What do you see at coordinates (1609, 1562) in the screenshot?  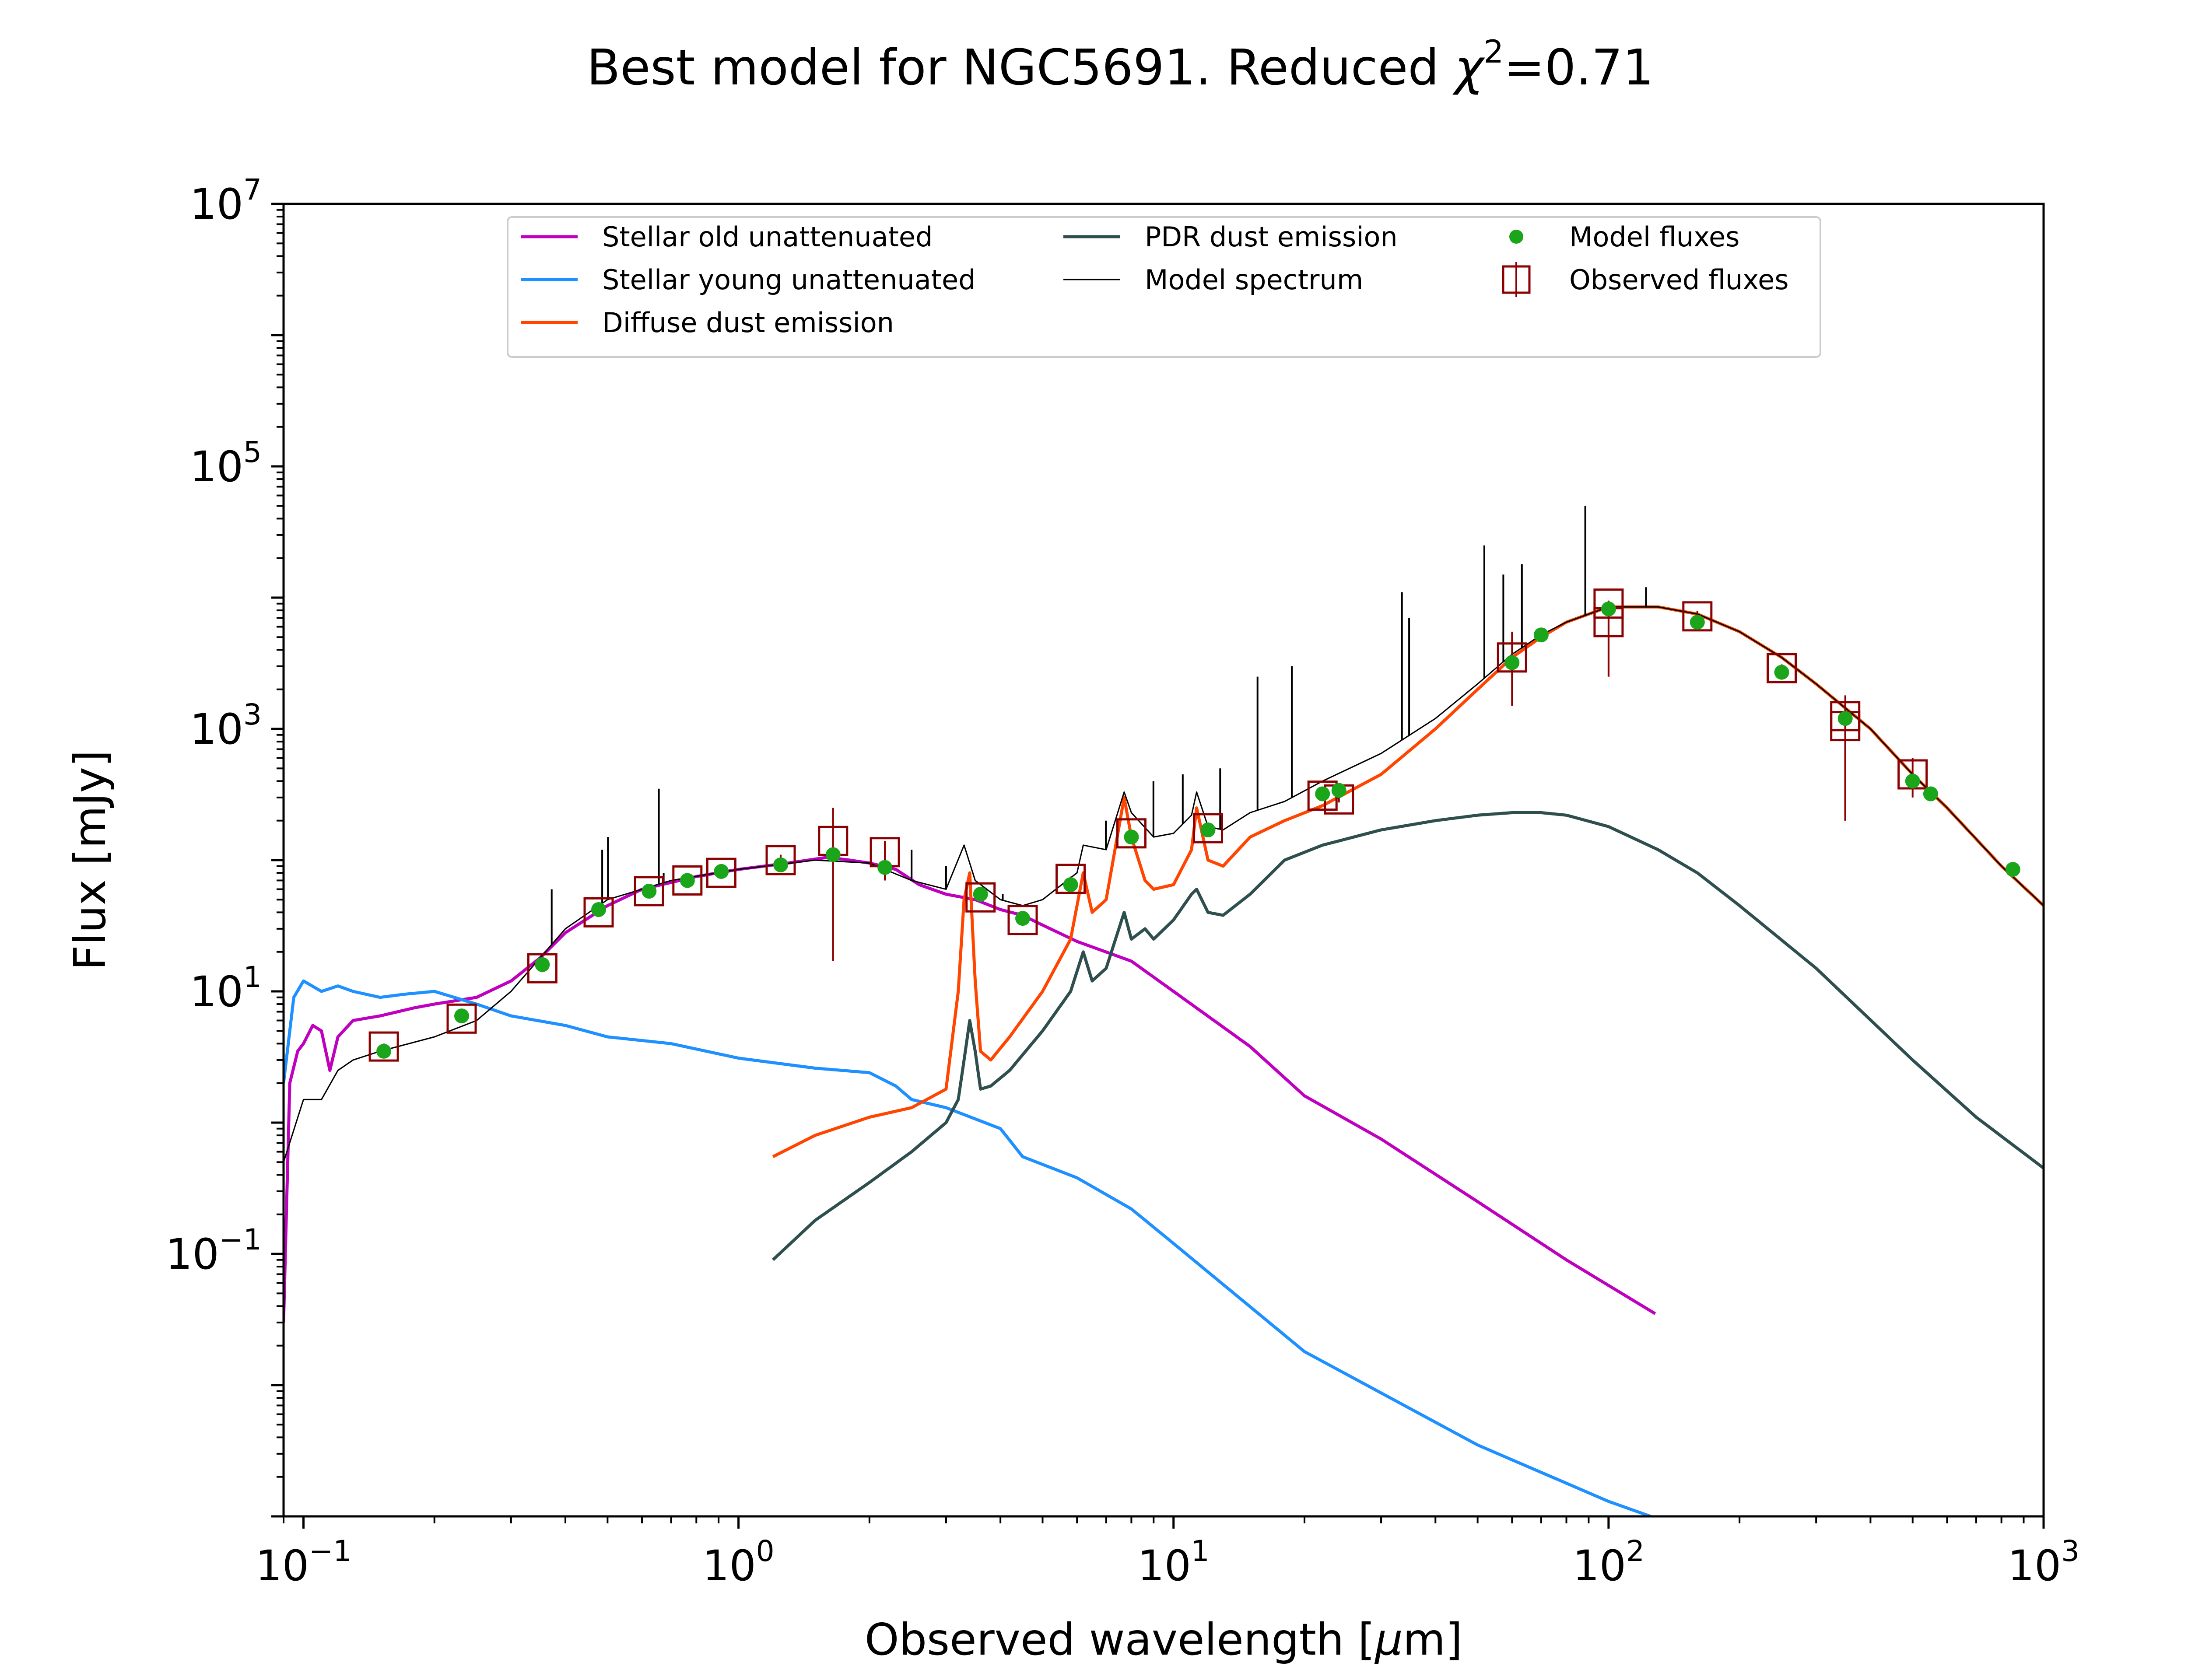 I see `x-tick-label: 10²` at bounding box center [1609, 1562].